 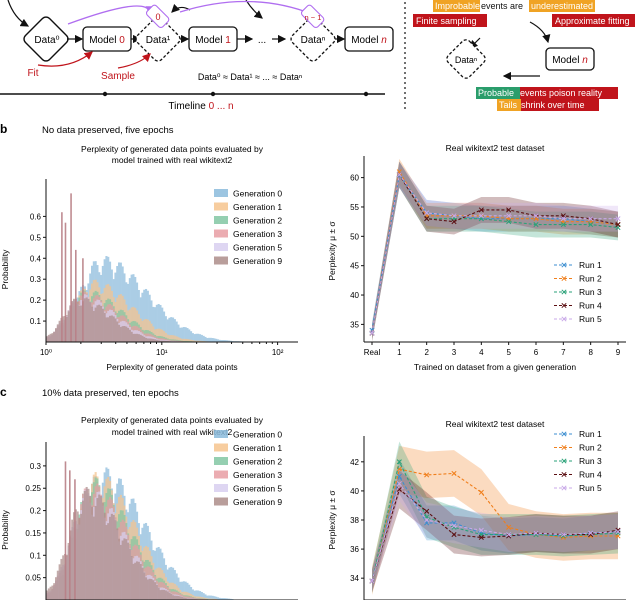 What do you see at coordinates (590, 352) in the screenshot?
I see `x-tick-label: 8` at bounding box center [590, 352].